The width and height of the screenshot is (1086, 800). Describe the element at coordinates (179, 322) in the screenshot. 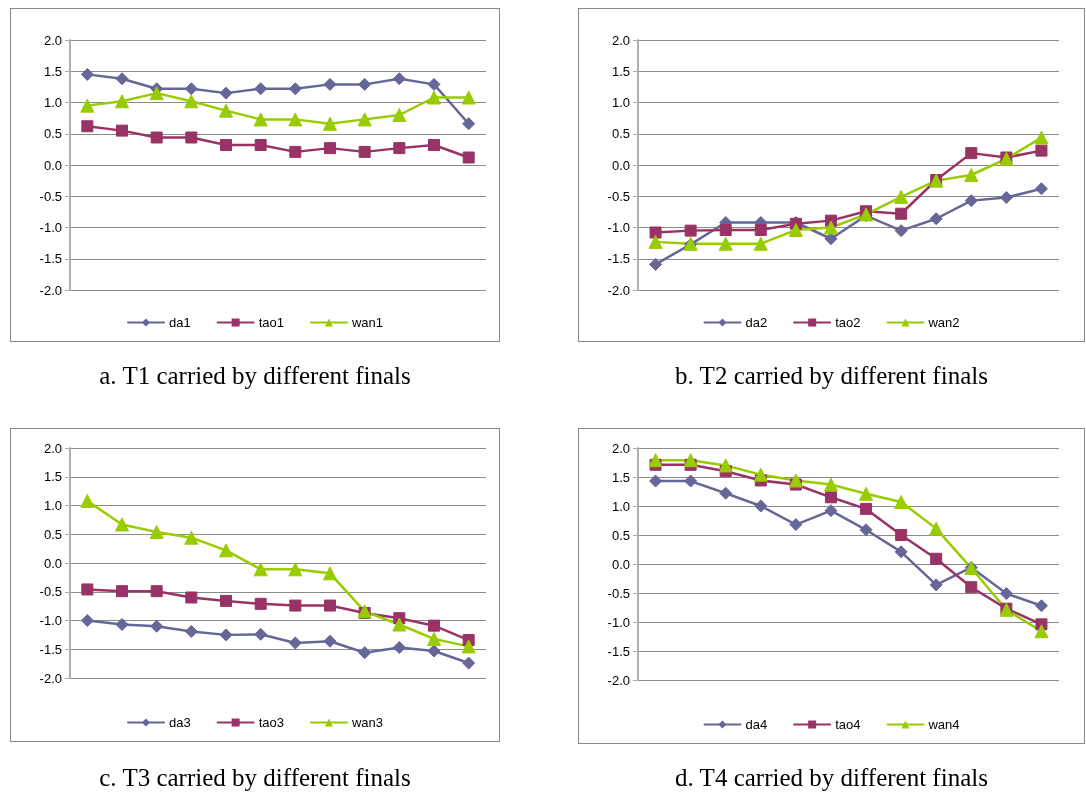

I see `legend-label: da1` at that location.